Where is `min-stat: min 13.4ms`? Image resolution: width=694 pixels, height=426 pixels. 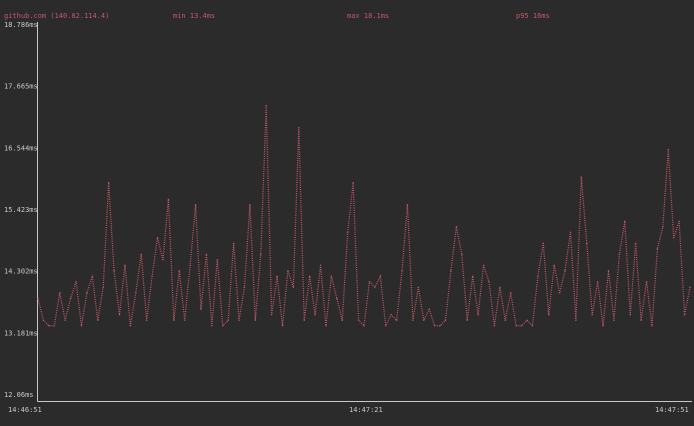
min-stat: min 13.4ms is located at coordinates (194, 16).